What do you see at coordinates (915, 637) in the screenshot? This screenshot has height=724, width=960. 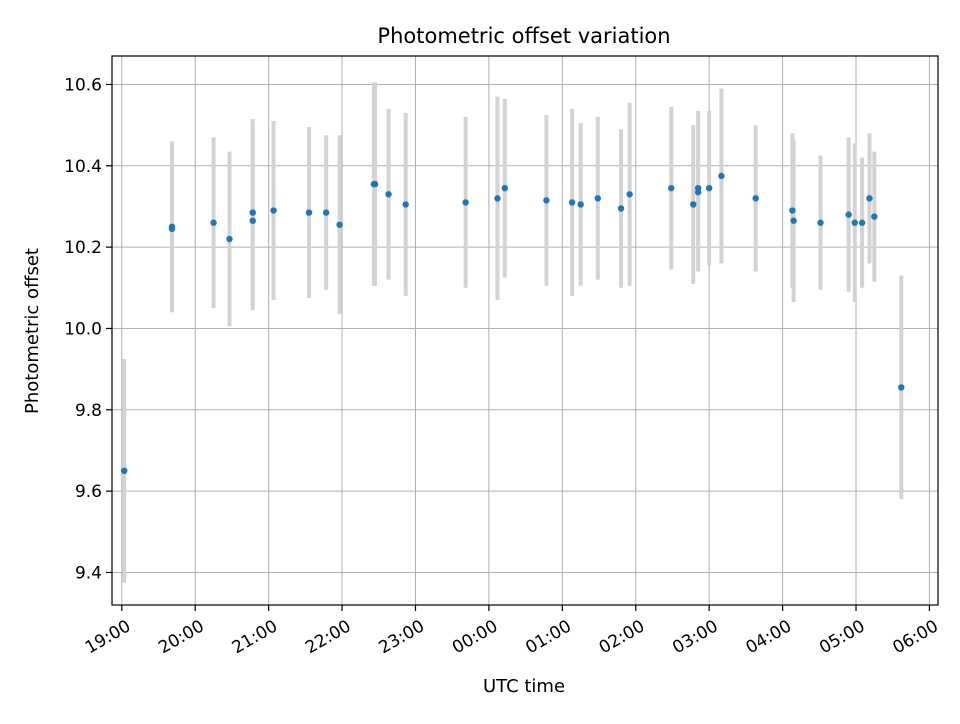 I see `x-tick-label: 06:00` at bounding box center [915, 637].